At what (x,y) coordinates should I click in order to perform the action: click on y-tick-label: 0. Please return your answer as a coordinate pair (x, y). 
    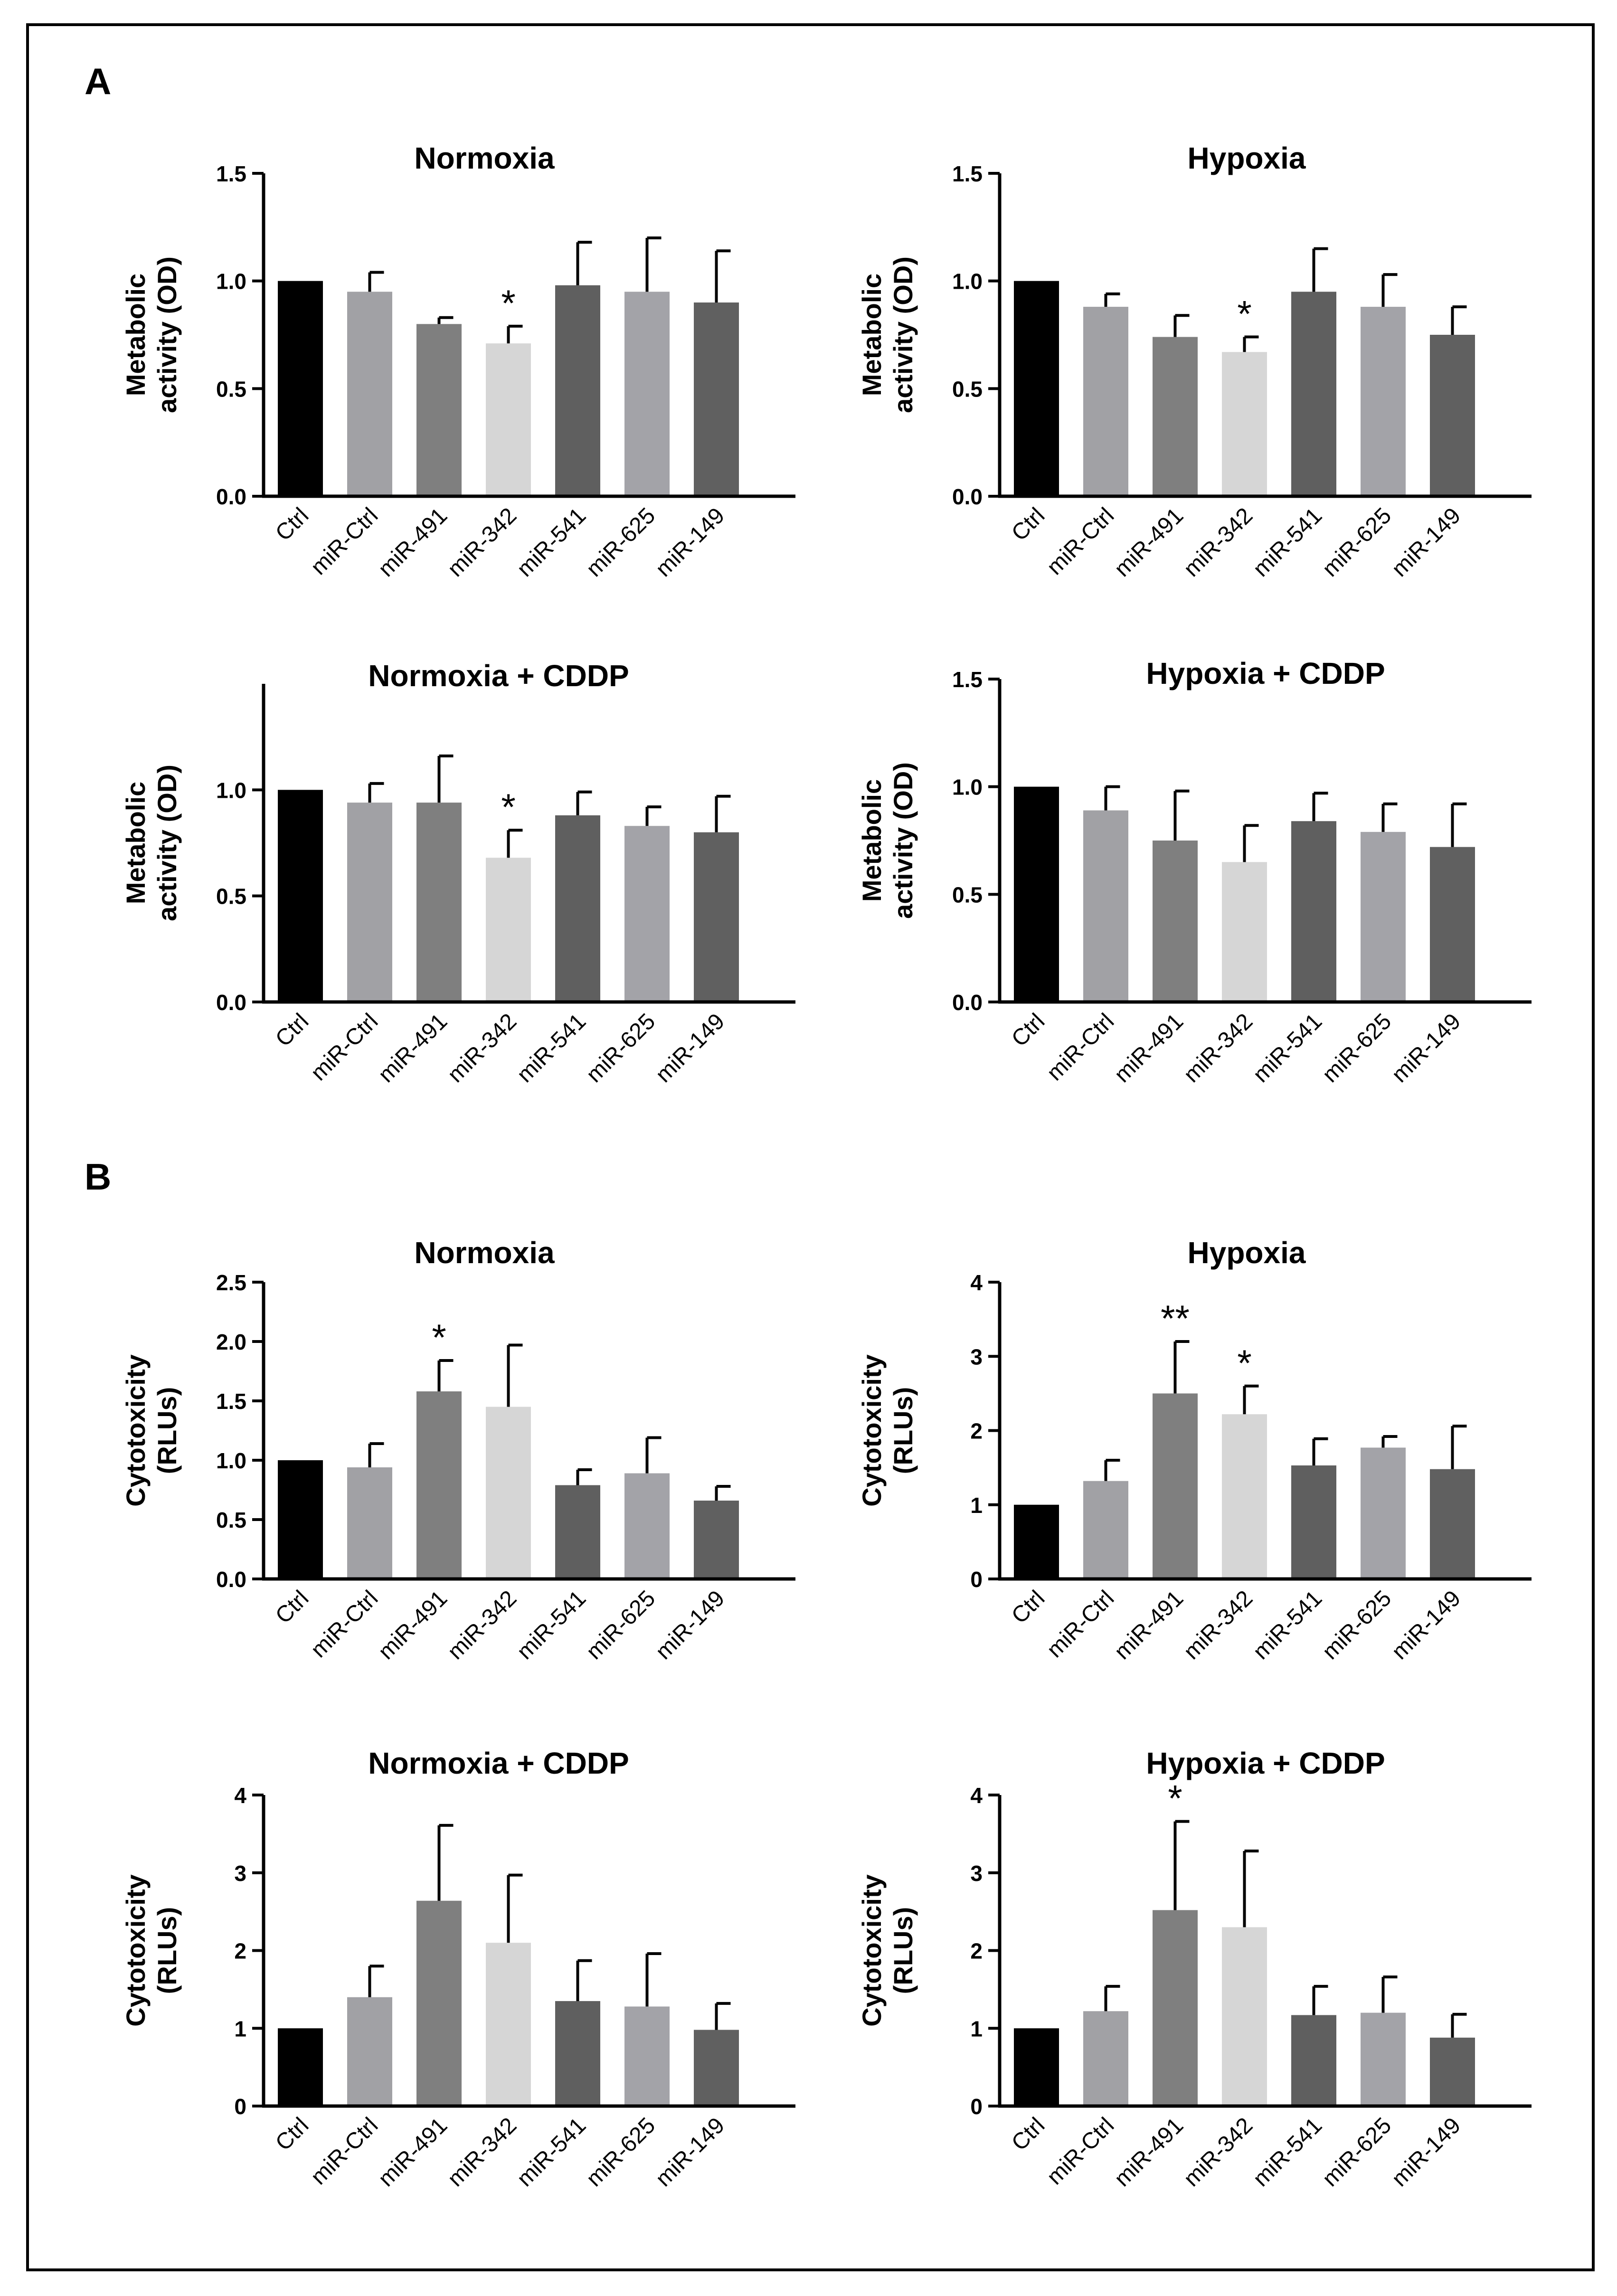
    Looking at the image, I should click on (977, 1579).